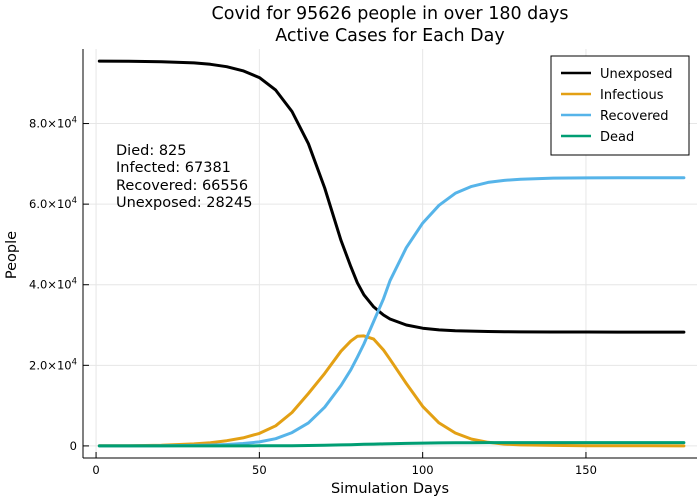  I want to click on legend-item-infectious: Infectious, so click(612, 95).